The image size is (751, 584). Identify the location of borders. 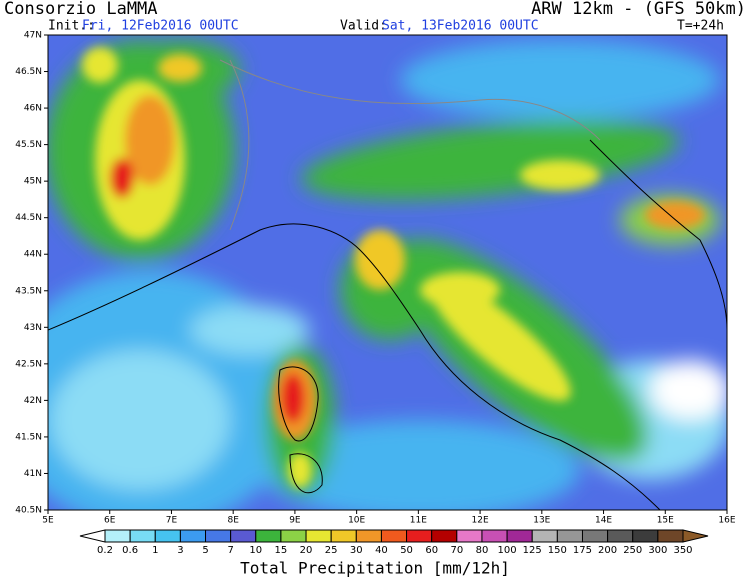
(410, 145).